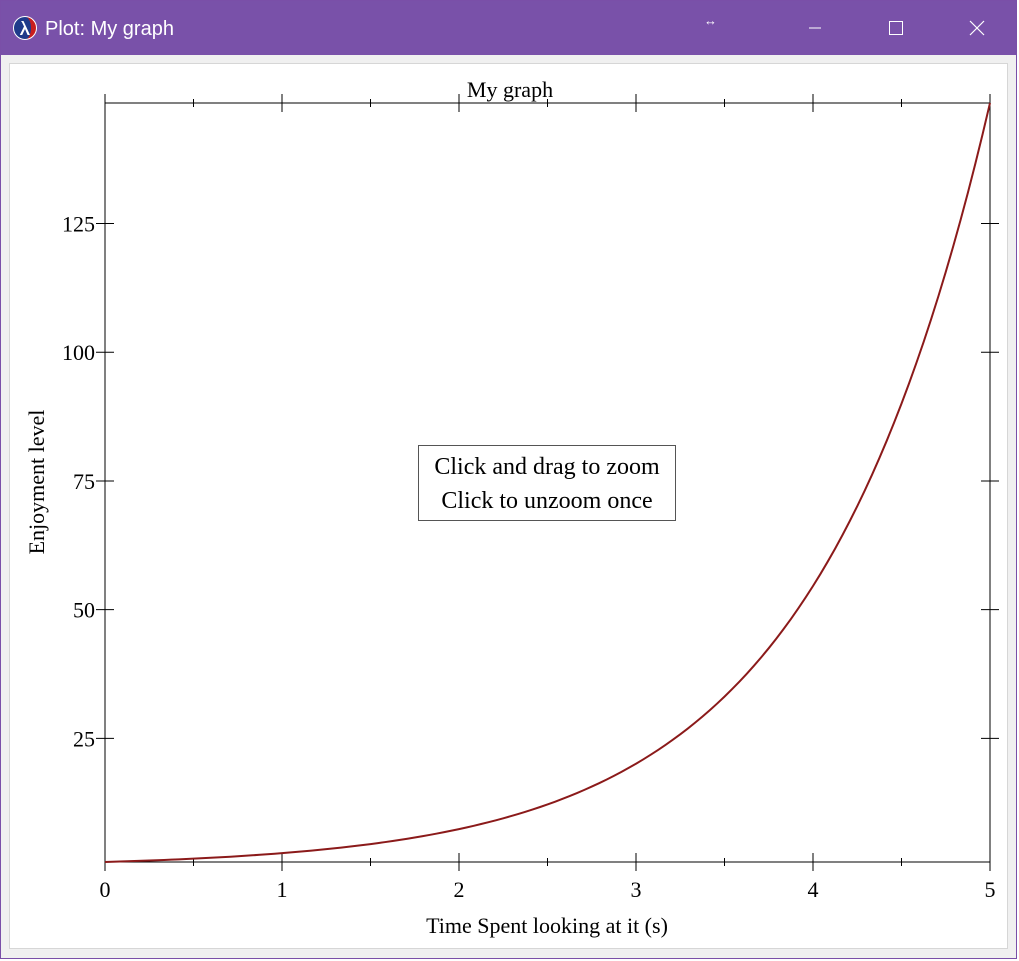 The width and height of the screenshot is (1019, 961). Describe the element at coordinates (84, 738) in the screenshot. I see `y-tick-label-25: 25` at that location.